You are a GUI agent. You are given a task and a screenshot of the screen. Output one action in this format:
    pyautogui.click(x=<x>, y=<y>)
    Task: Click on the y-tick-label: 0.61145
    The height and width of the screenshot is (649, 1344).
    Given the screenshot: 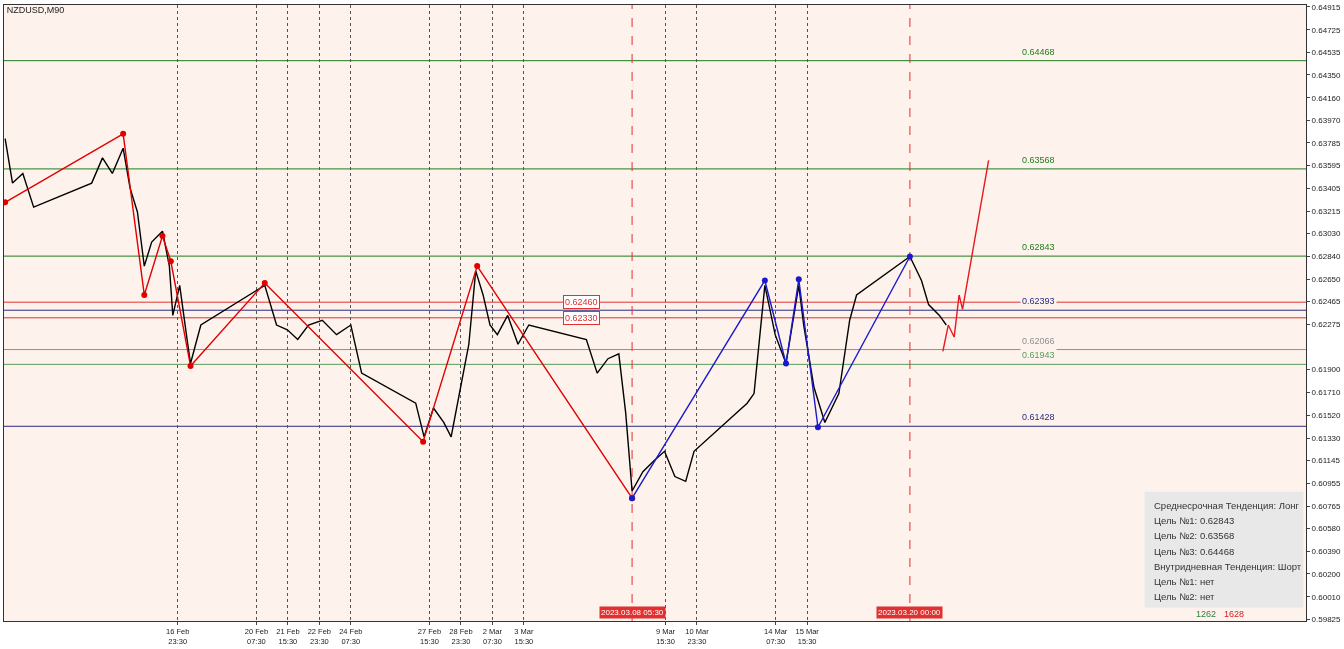 What is the action you would take?
    pyautogui.click(x=1326, y=461)
    